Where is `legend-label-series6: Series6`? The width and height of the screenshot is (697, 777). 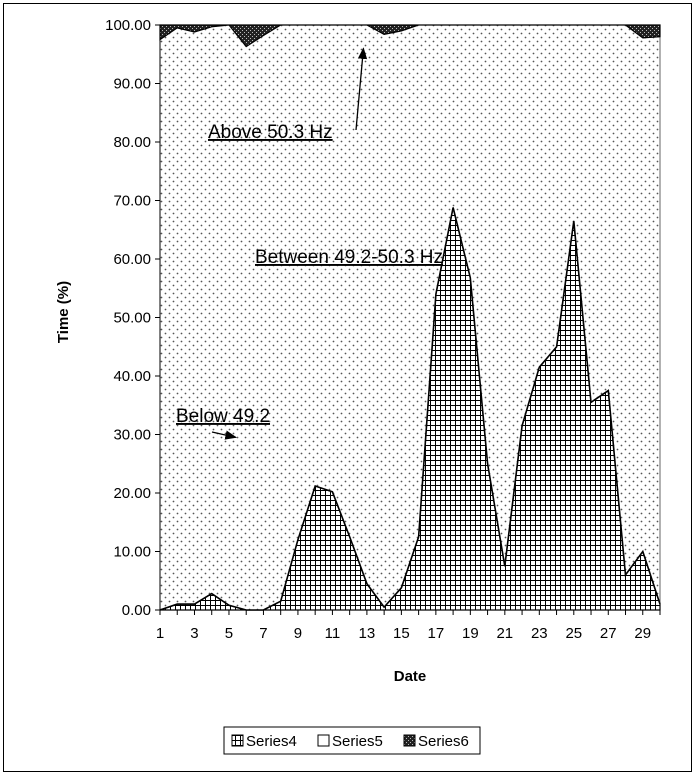
legend-label-series6: Series6 is located at coordinates (443, 741).